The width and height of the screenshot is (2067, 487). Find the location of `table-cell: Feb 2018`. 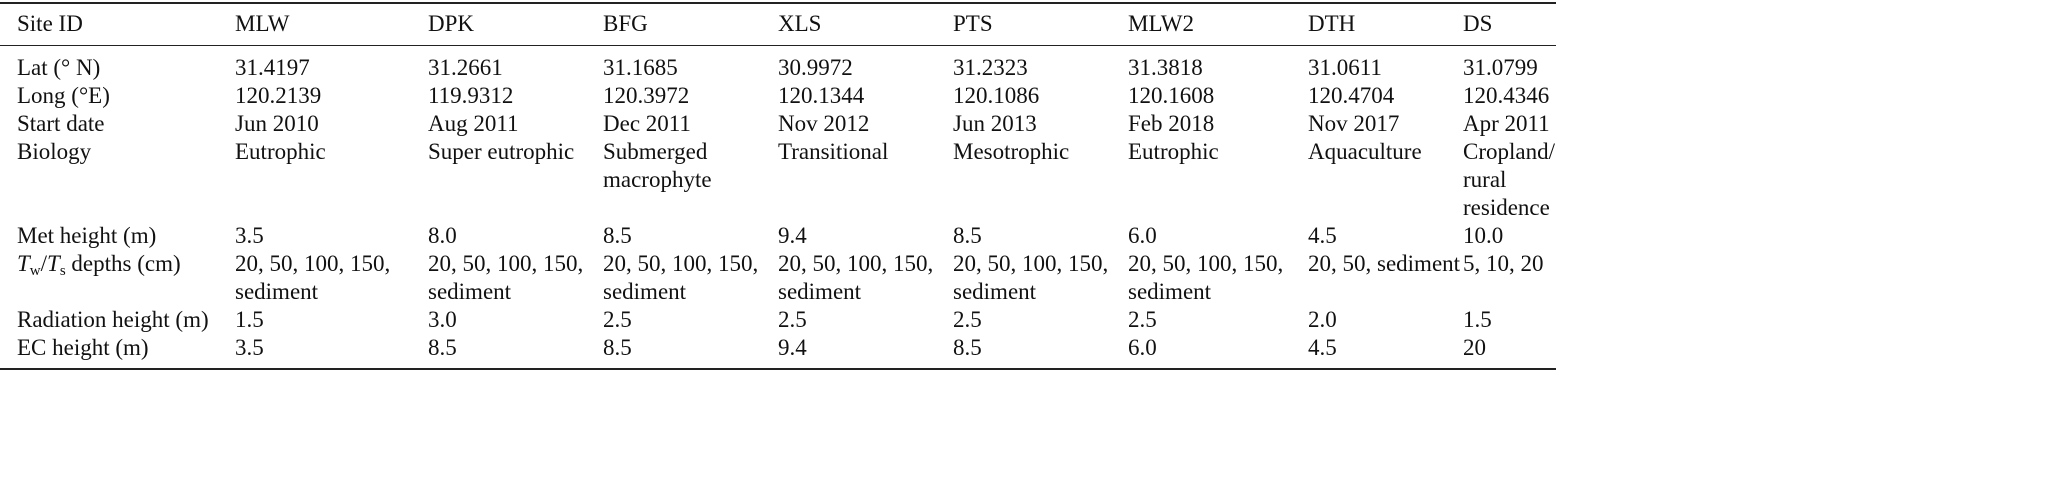

table-cell: Feb 2018 is located at coordinates (1171, 123).